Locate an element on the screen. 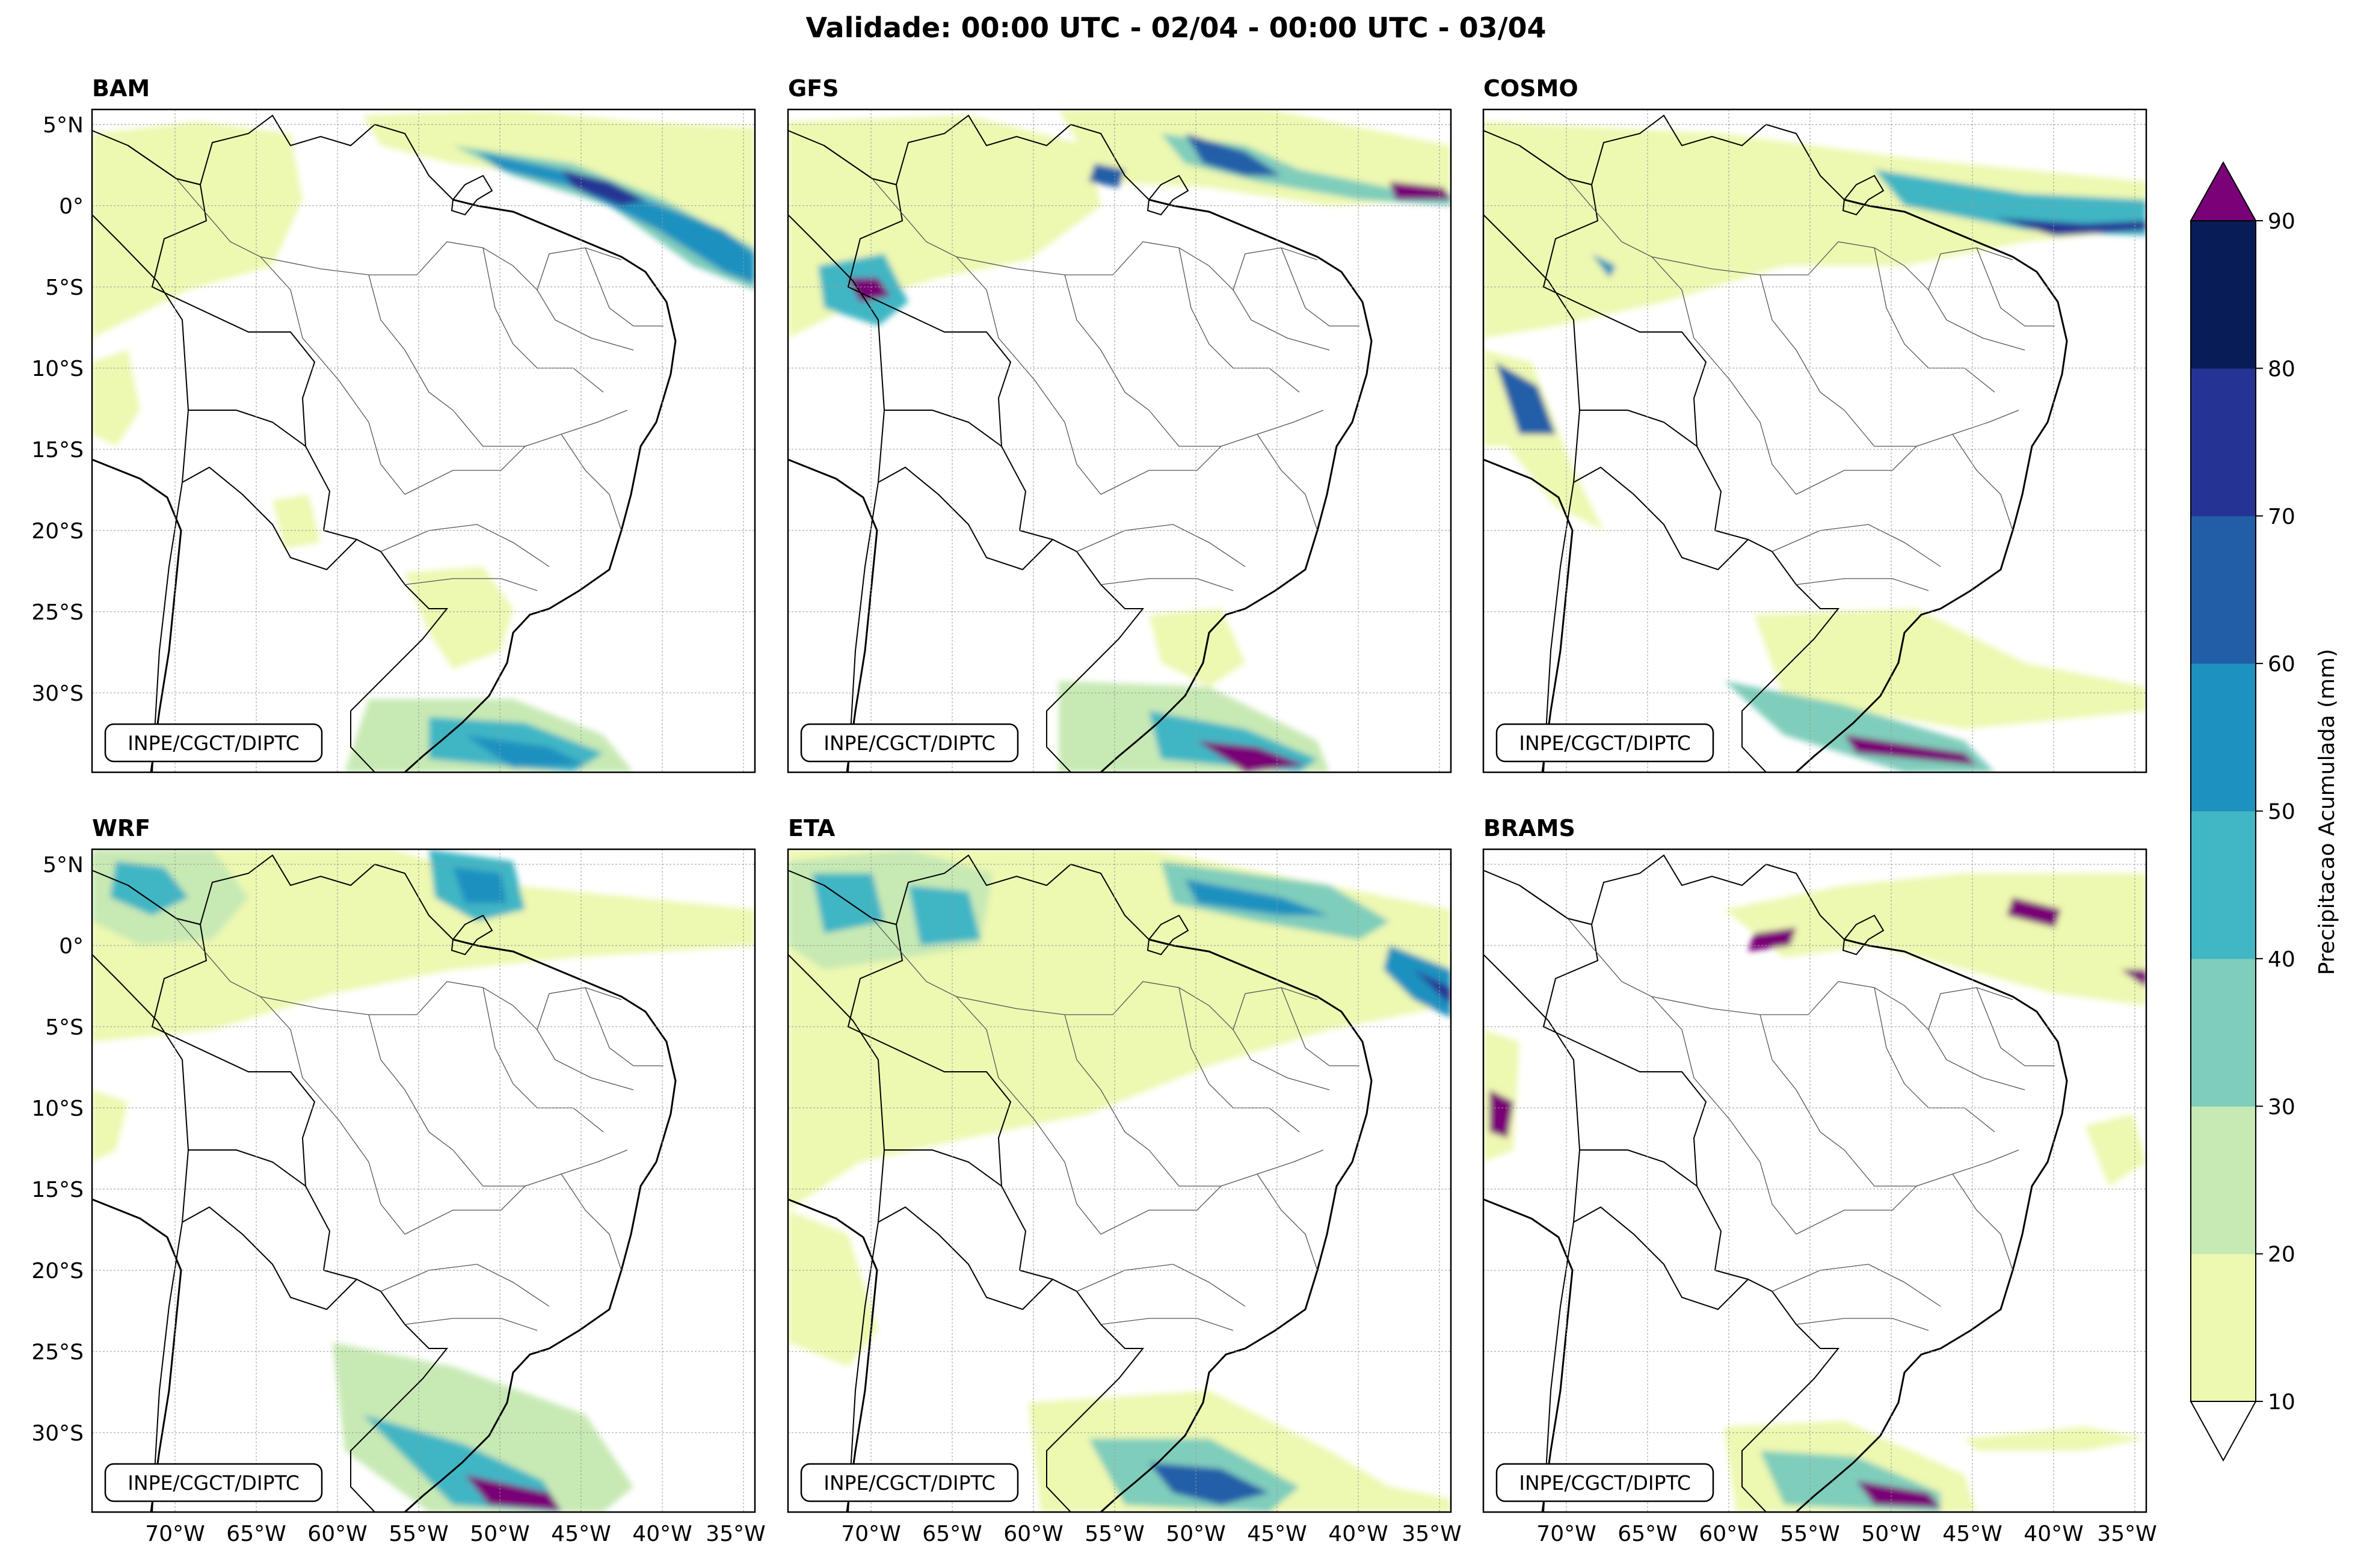 Image resolution: width=2358 pixels, height=1568 pixels. panel-title: ETA is located at coordinates (812, 828).